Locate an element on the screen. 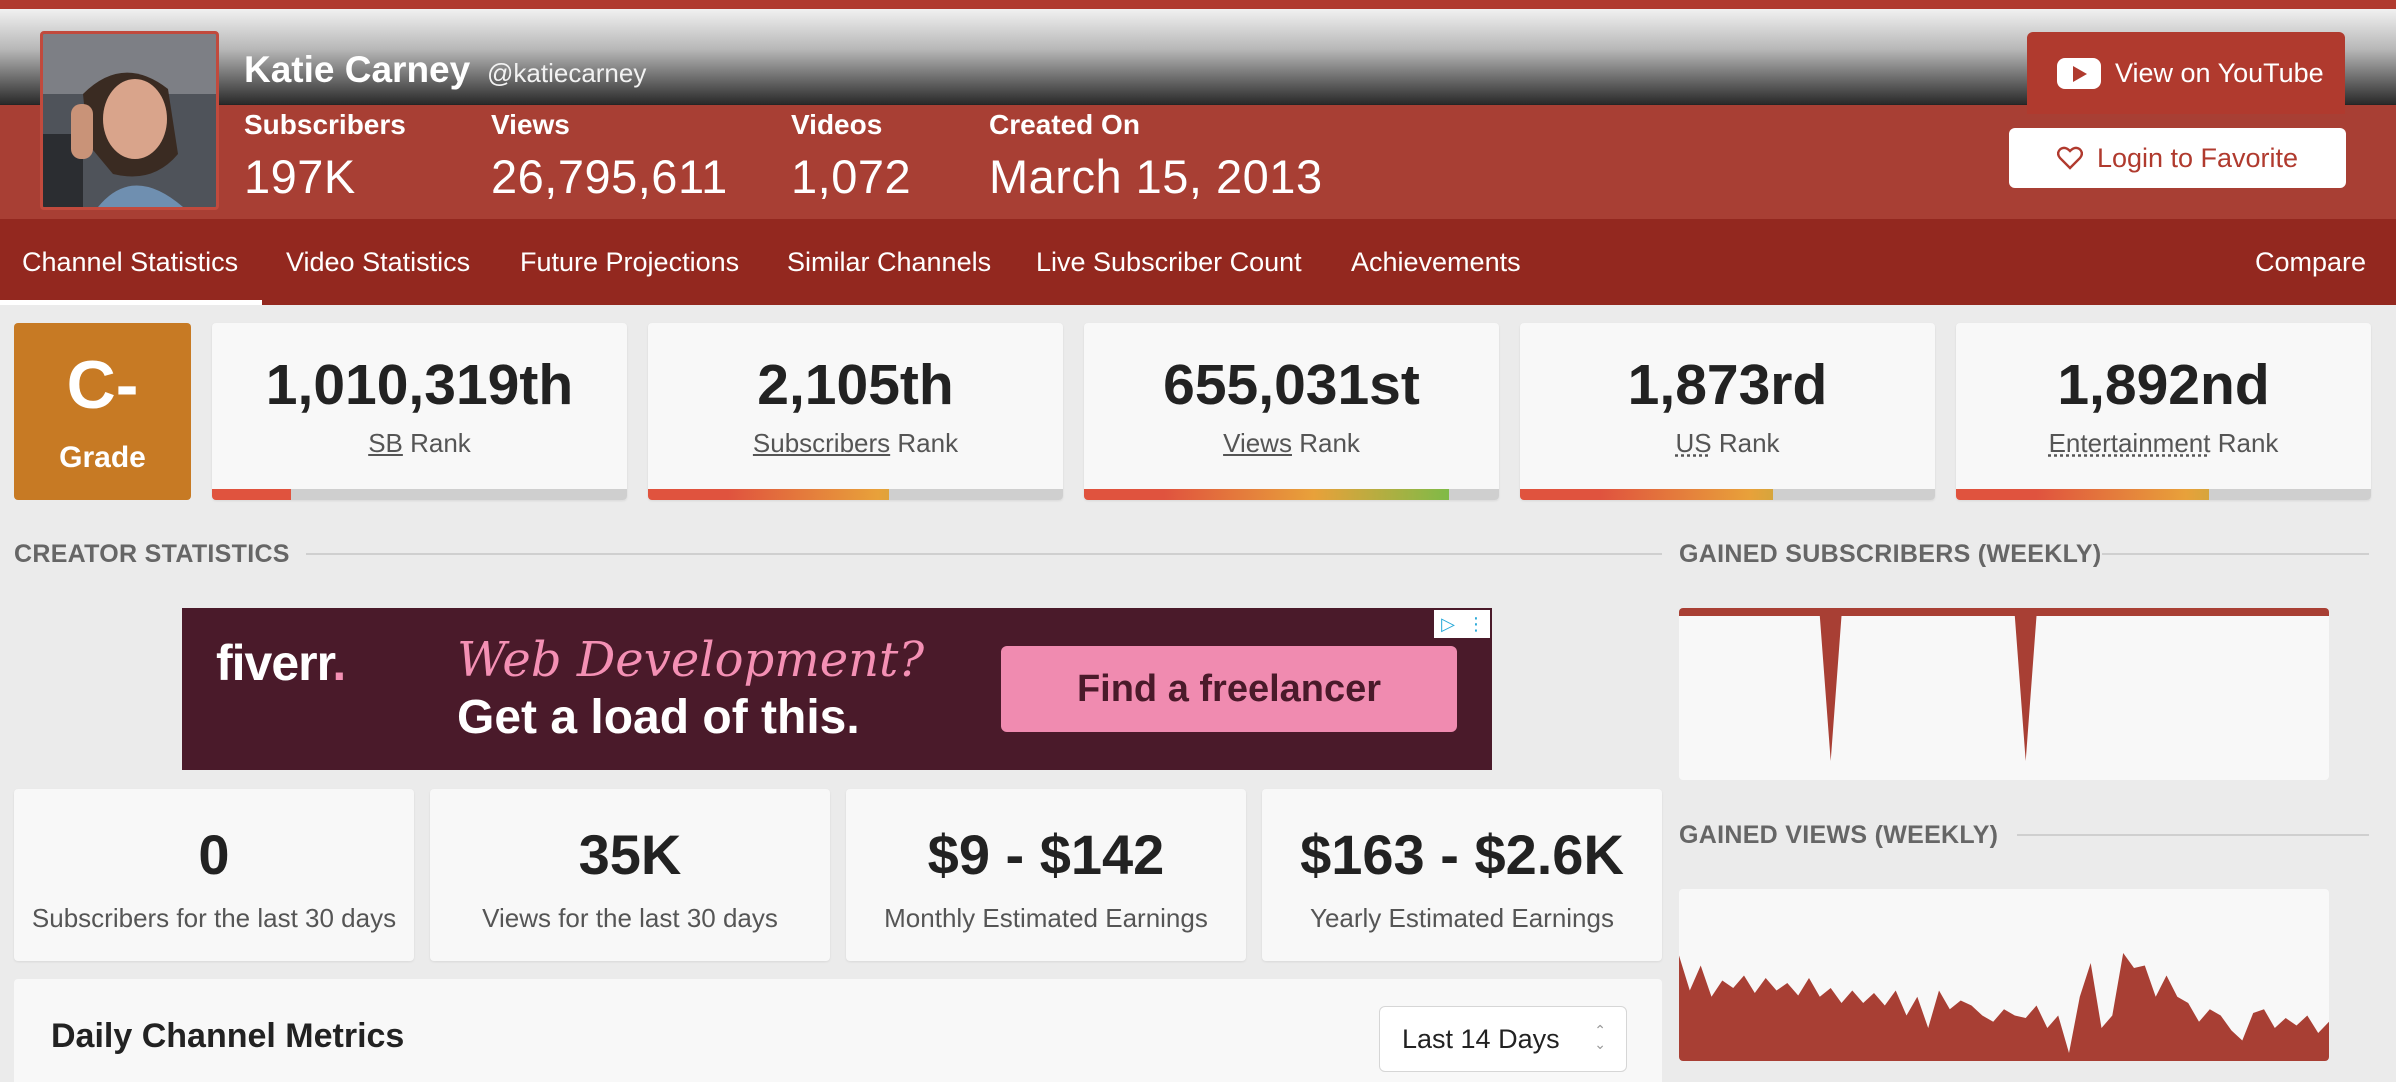 The width and height of the screenshot is (2396, 1082). gained-views-chart is located at coordinates (2004, 975).